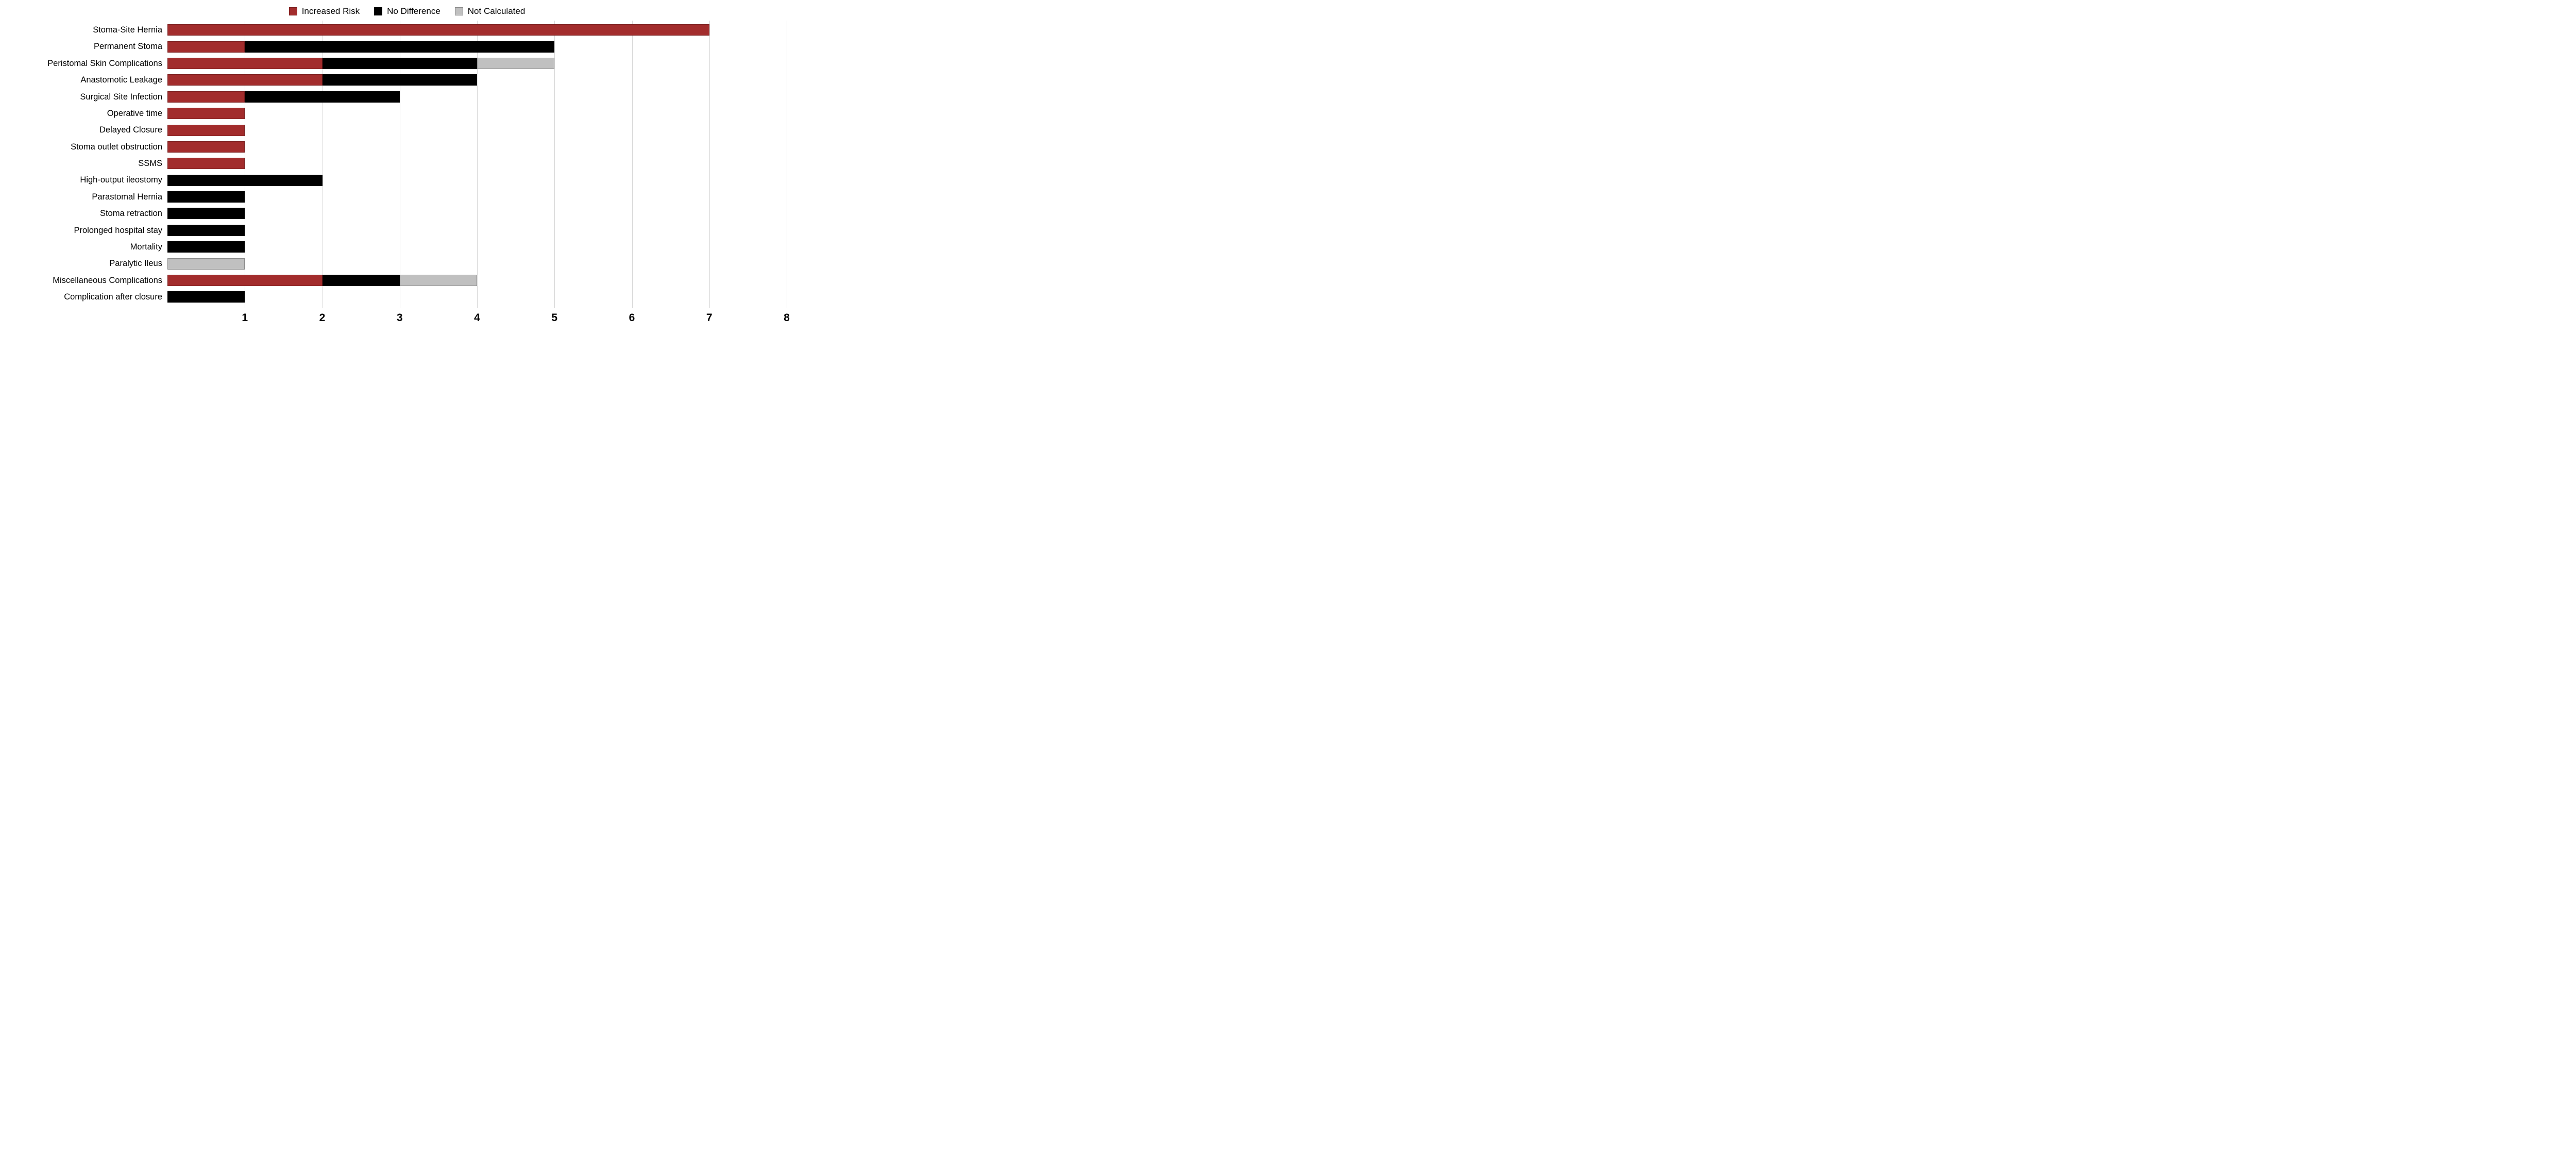  I want to click on bar-row: Delayed Closure, so click(393, 130).